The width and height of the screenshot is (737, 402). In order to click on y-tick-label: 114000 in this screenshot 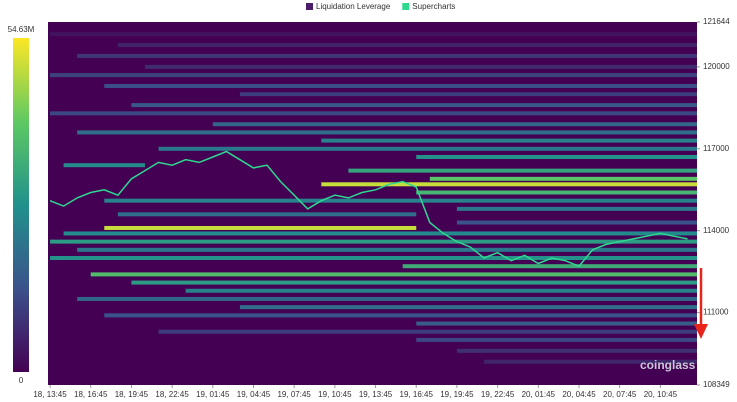, I will do `click(716, 230)`.